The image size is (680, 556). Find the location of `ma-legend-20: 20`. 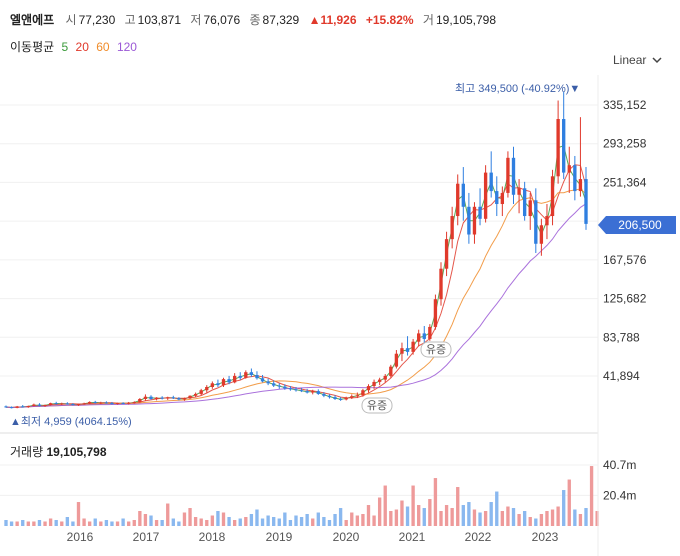

ma-legend-20: 20 is located at coordinates (82, 47).